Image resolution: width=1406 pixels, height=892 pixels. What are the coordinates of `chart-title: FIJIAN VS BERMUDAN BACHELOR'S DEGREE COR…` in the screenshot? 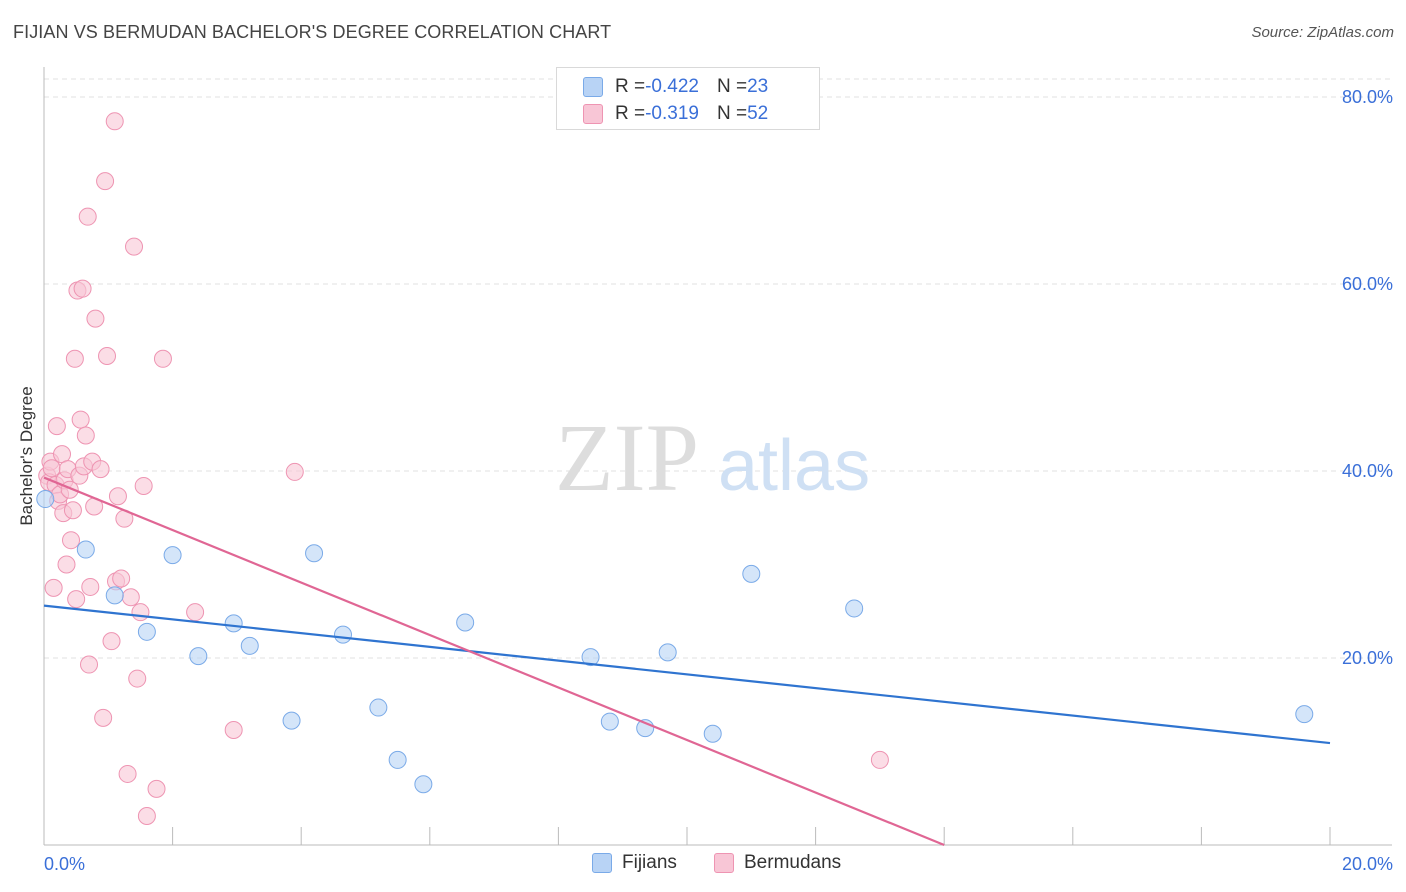 It's located at (312, 32).